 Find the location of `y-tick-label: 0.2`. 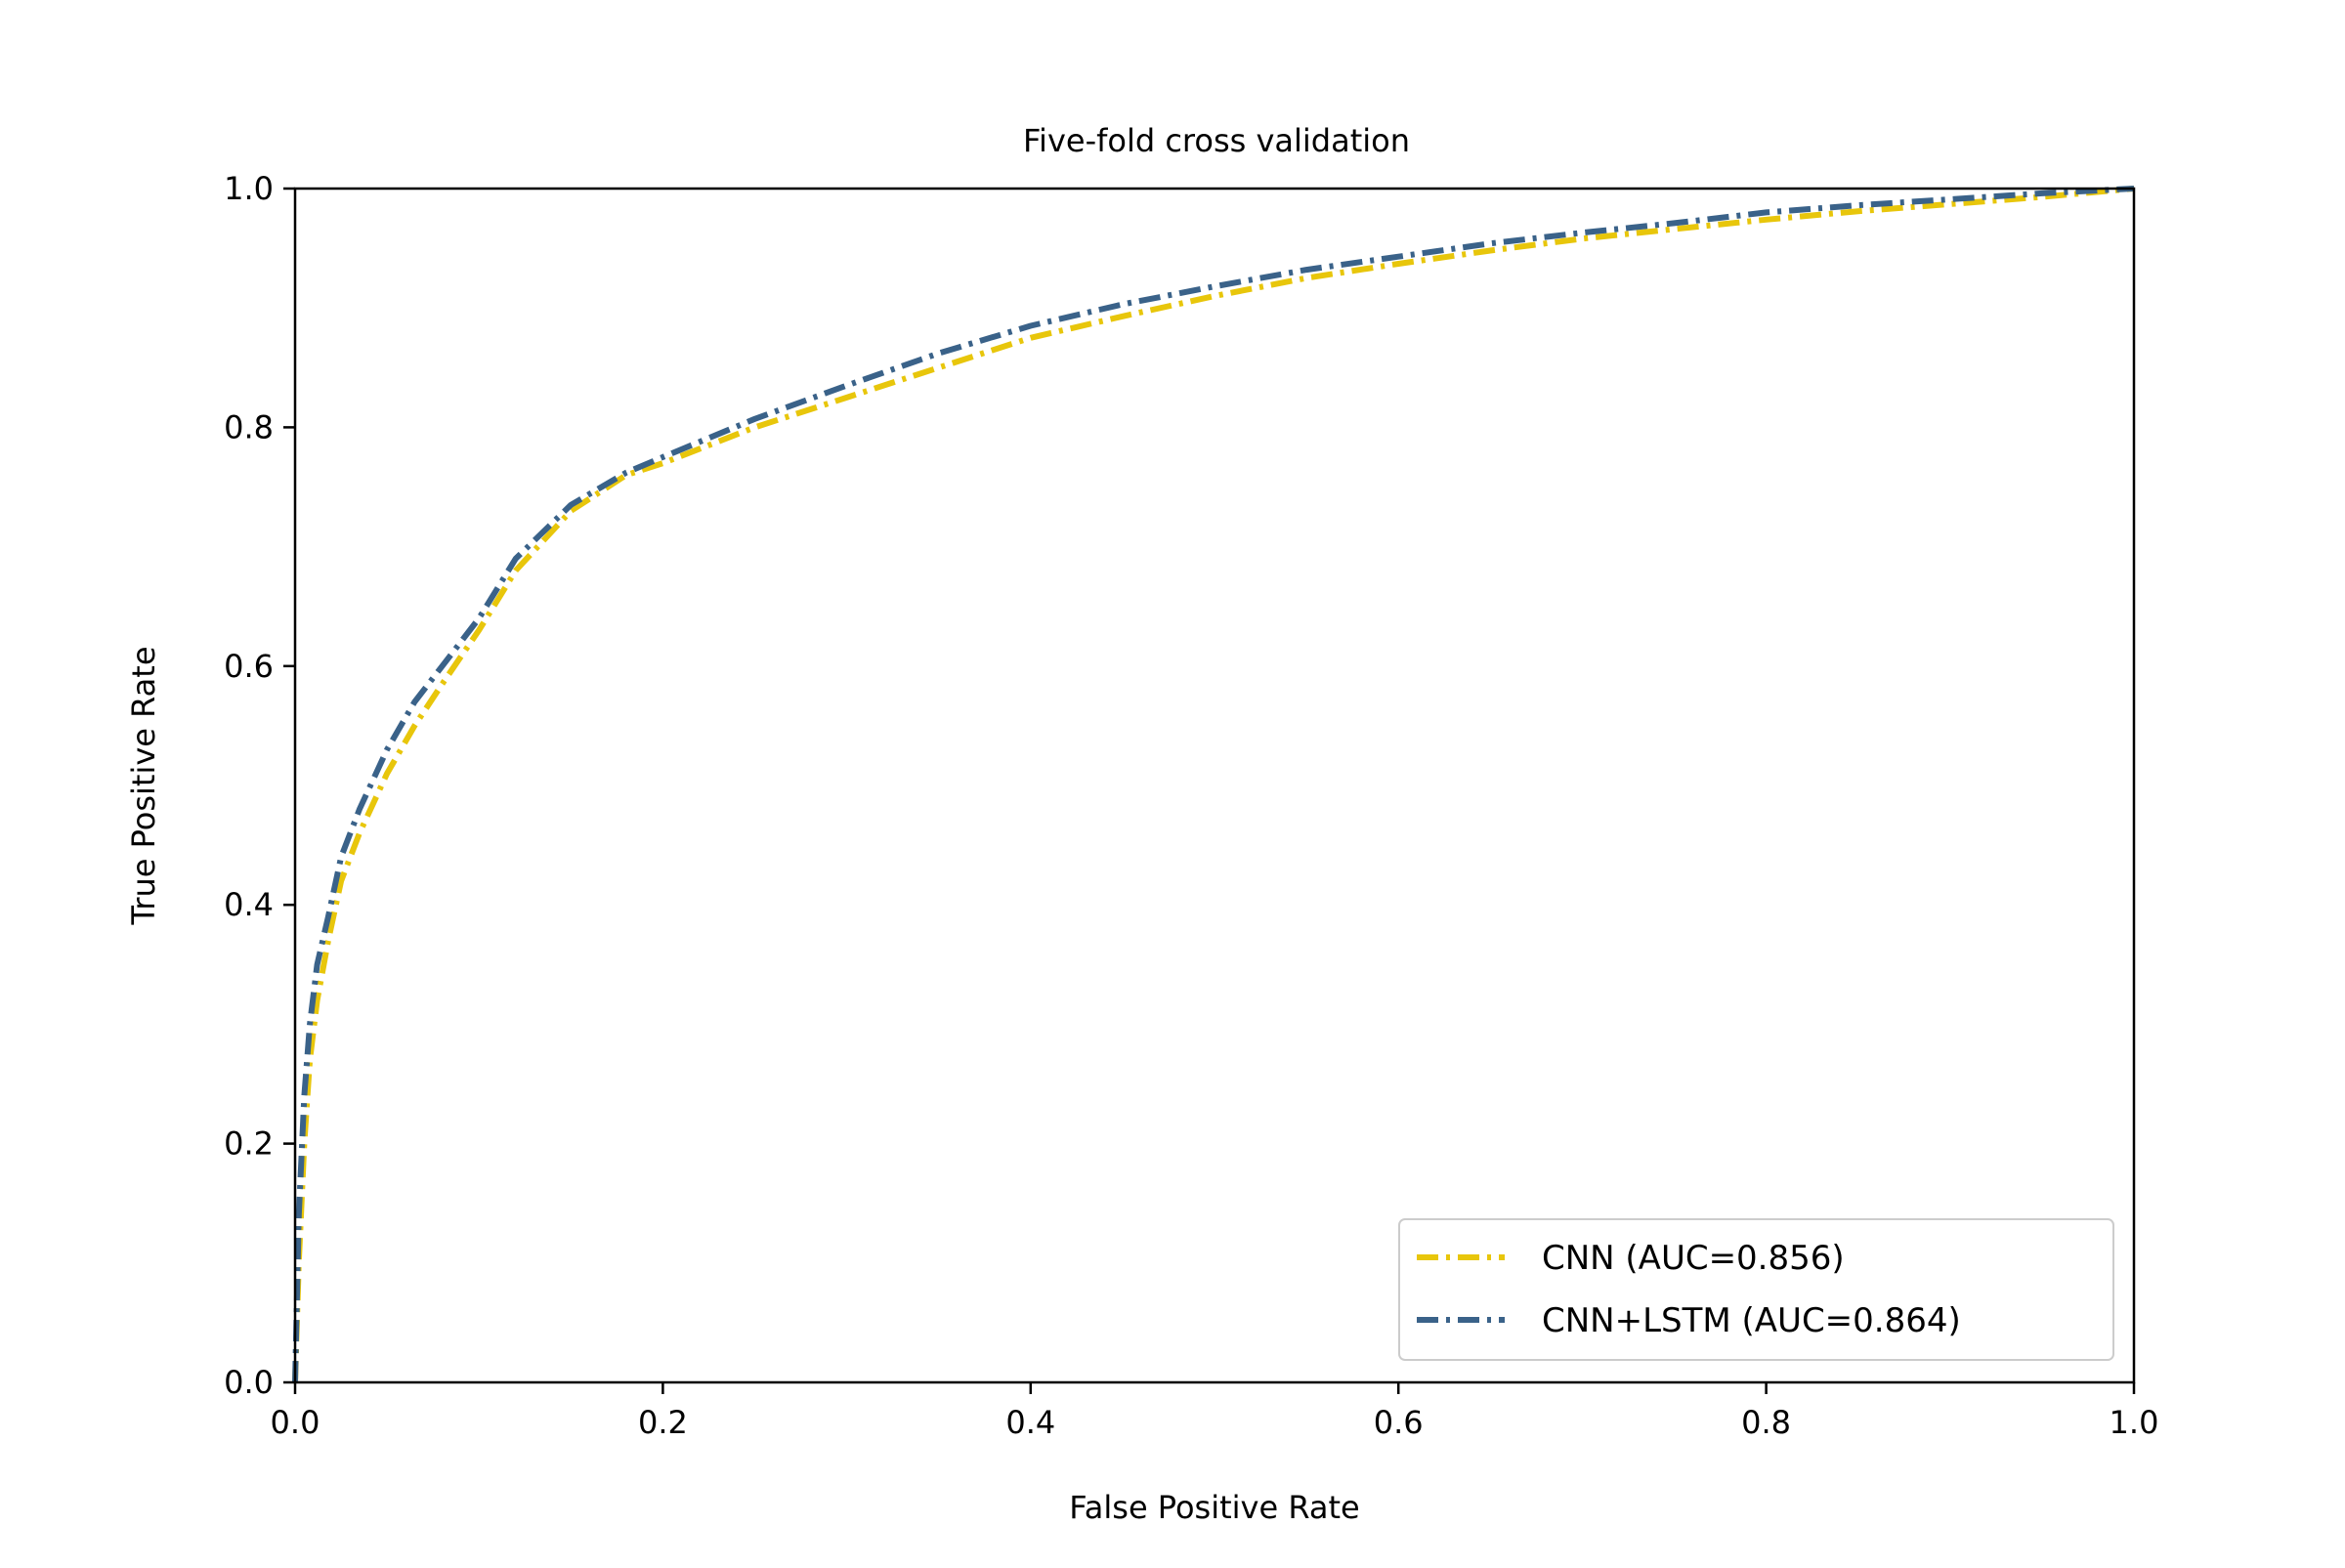

y-tick-label: 0.2 is located at coordinates (249, 1144).